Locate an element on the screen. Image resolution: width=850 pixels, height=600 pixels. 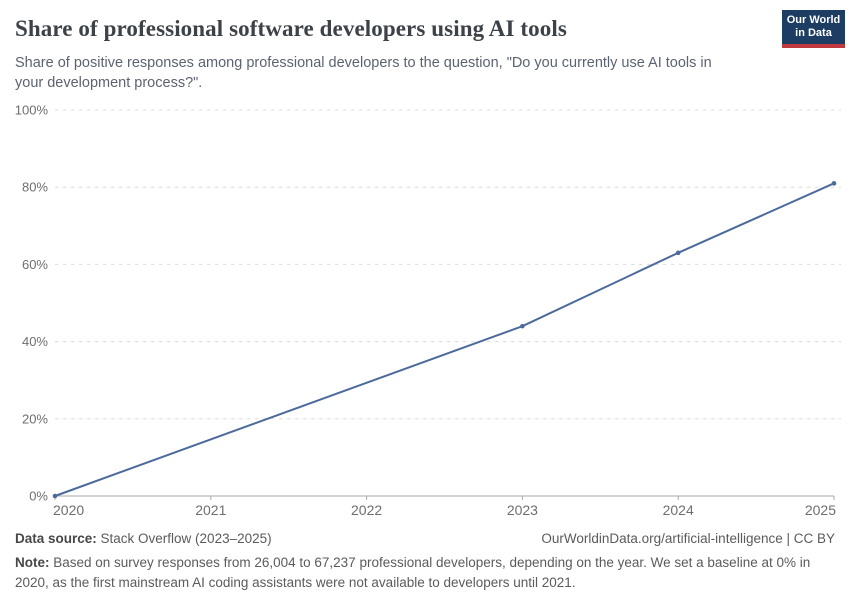
x-tick-label: 2024 is located at coordinates (678, 510).